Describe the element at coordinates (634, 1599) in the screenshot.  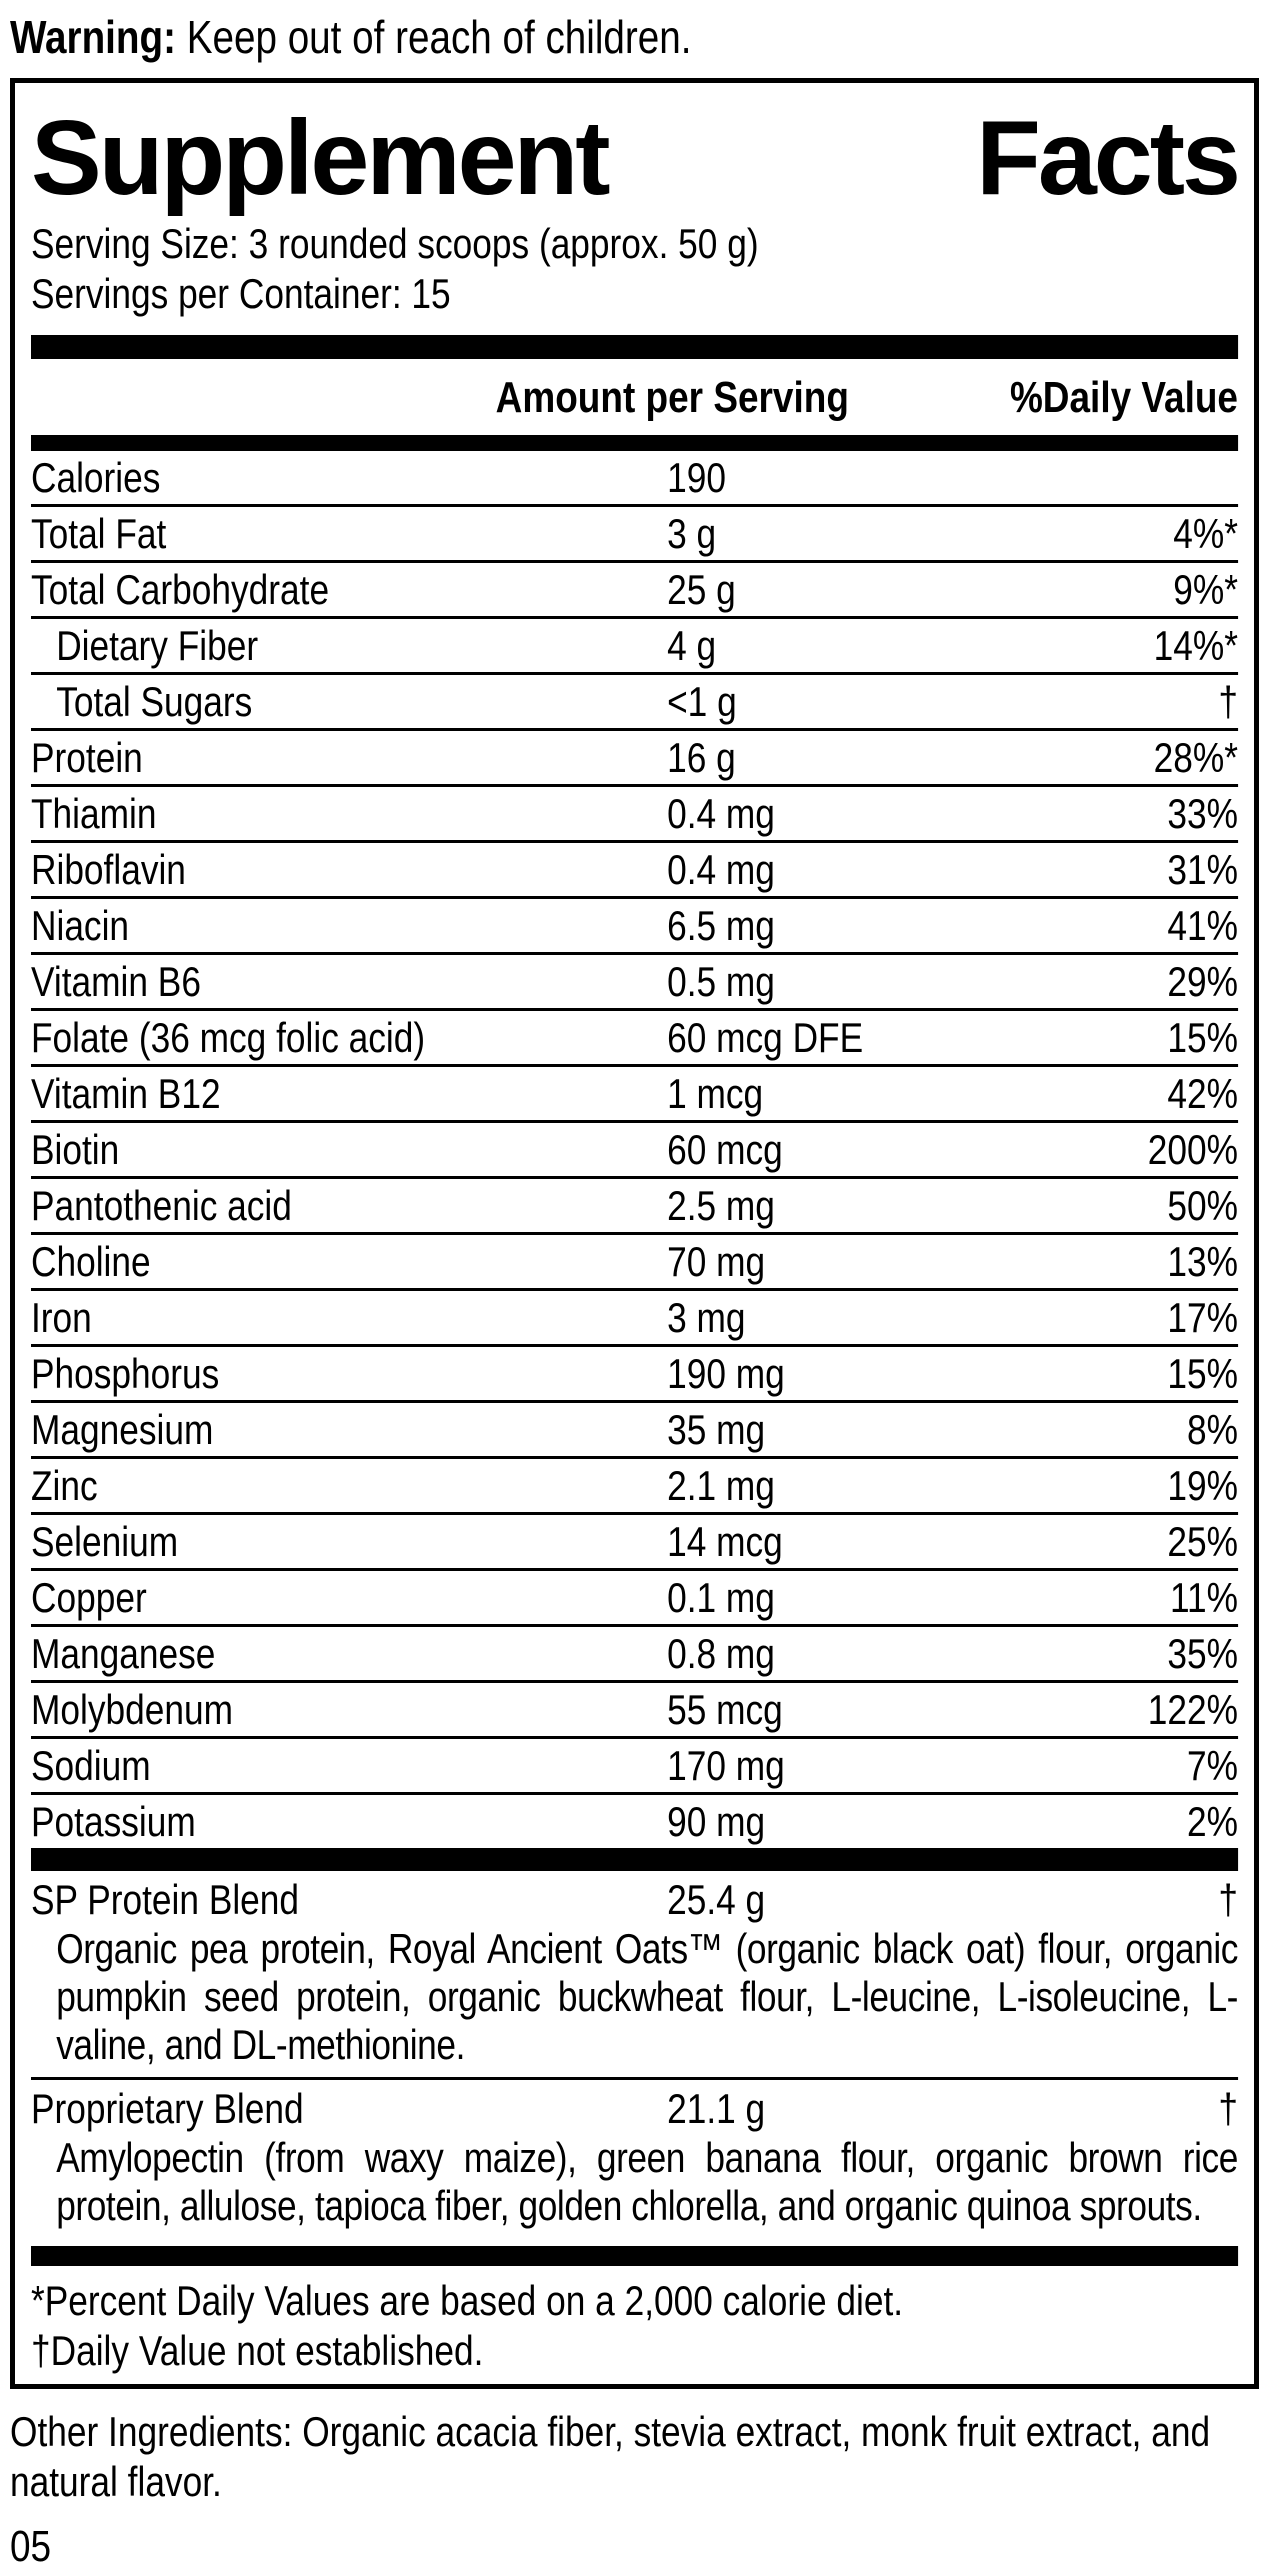
I see `table-row: Copper 0.1 mg 11%` at that location.